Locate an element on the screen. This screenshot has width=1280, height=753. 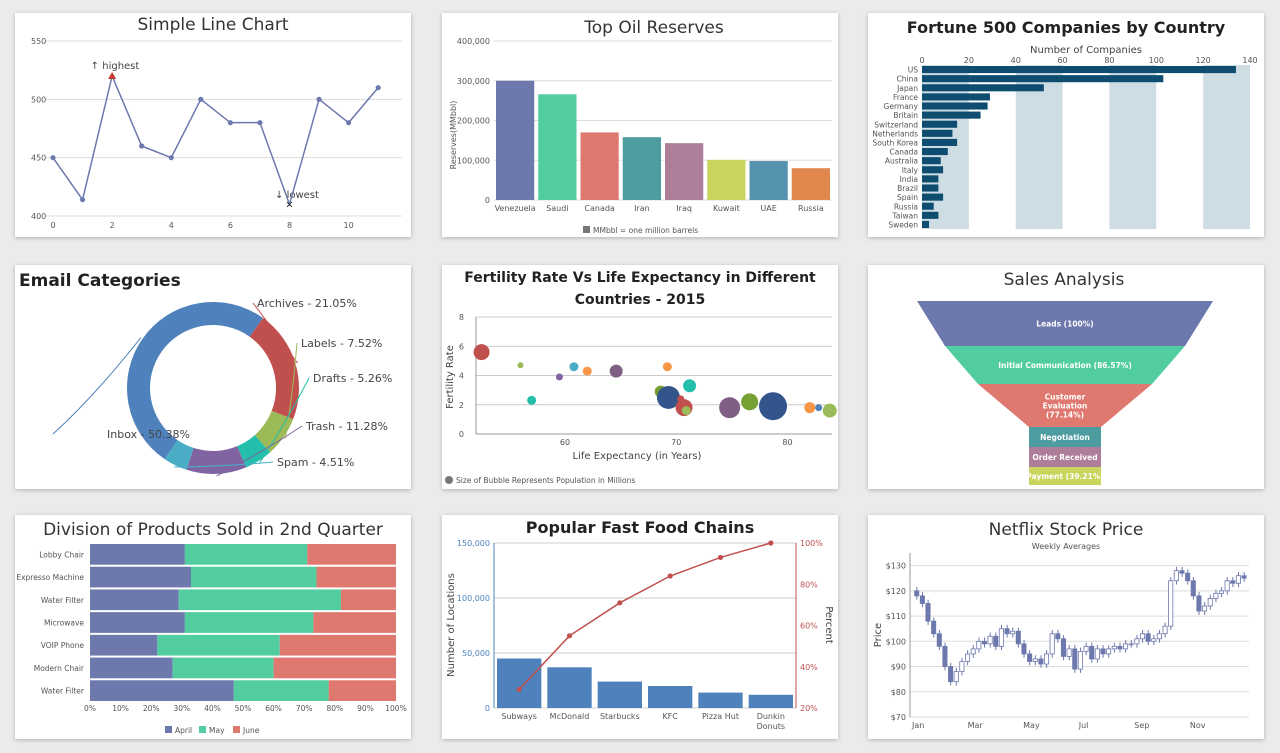
x-tick-label: 20% is located at coordinates (151, 708).